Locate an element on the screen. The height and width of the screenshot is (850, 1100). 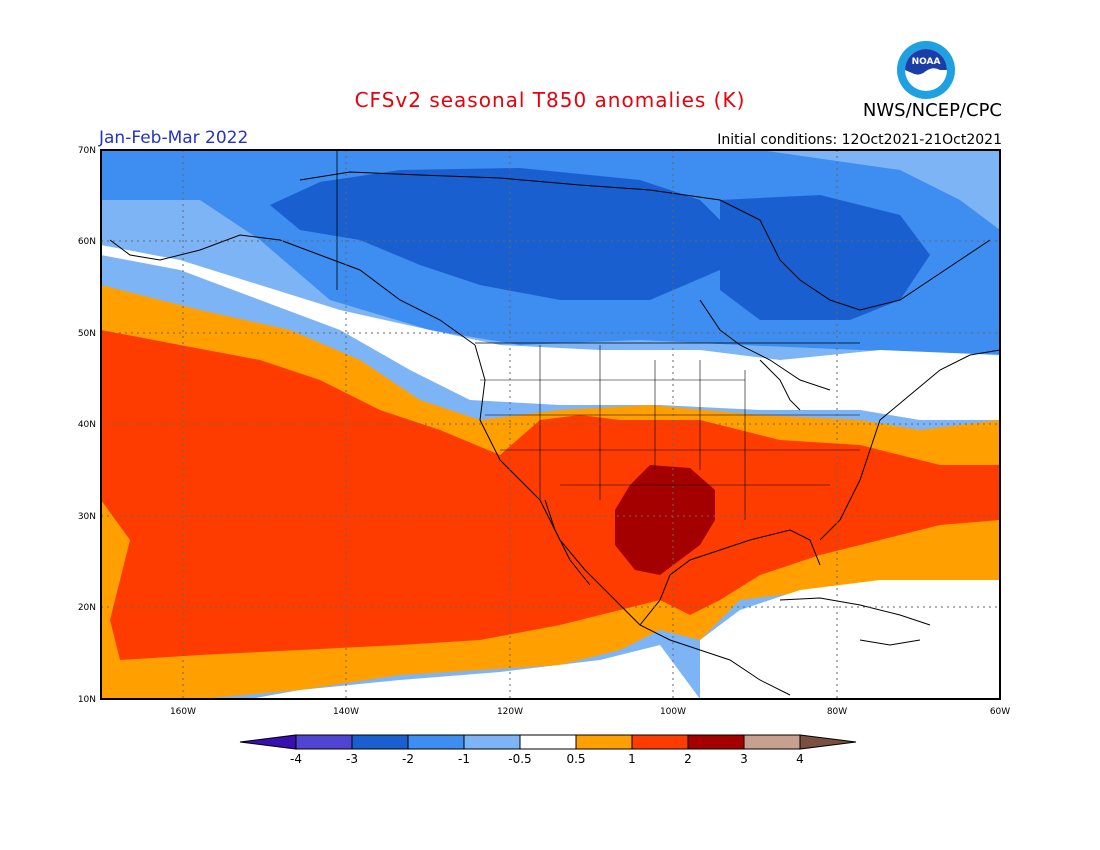
lat-label-70: 70N is located at coordinates (87, 151).